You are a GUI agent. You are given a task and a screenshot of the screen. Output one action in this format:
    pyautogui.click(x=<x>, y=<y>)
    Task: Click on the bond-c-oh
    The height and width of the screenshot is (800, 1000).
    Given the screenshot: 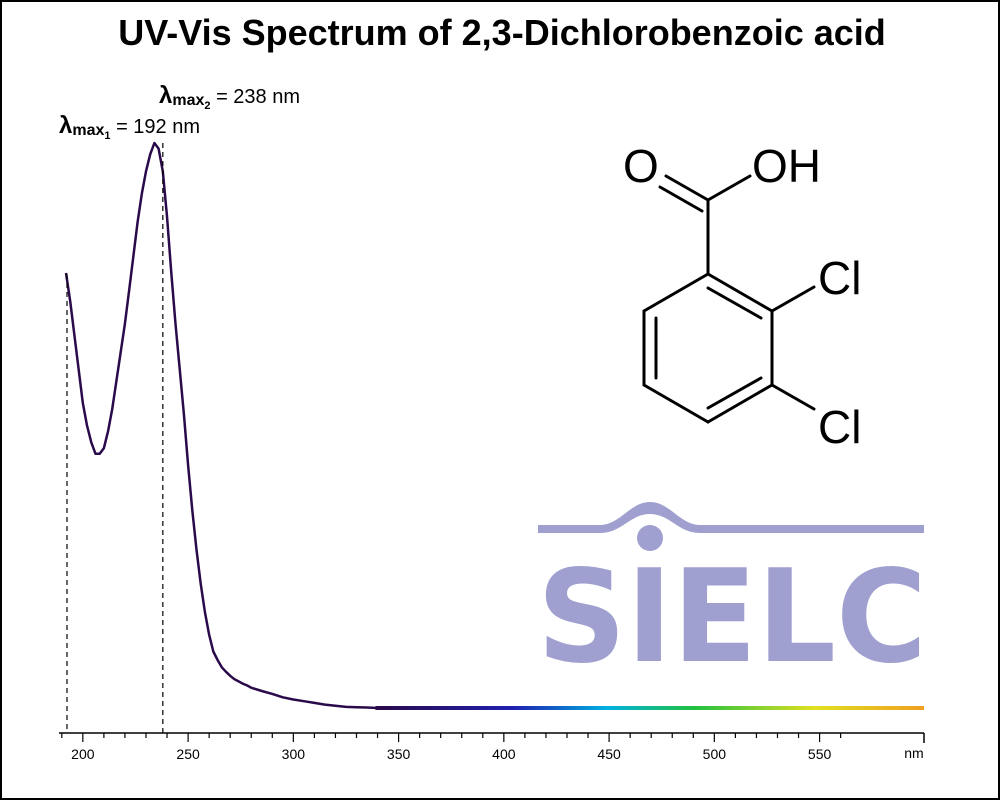 What is the action you would take?
    pyautogui.click(x=729, y=188)
    